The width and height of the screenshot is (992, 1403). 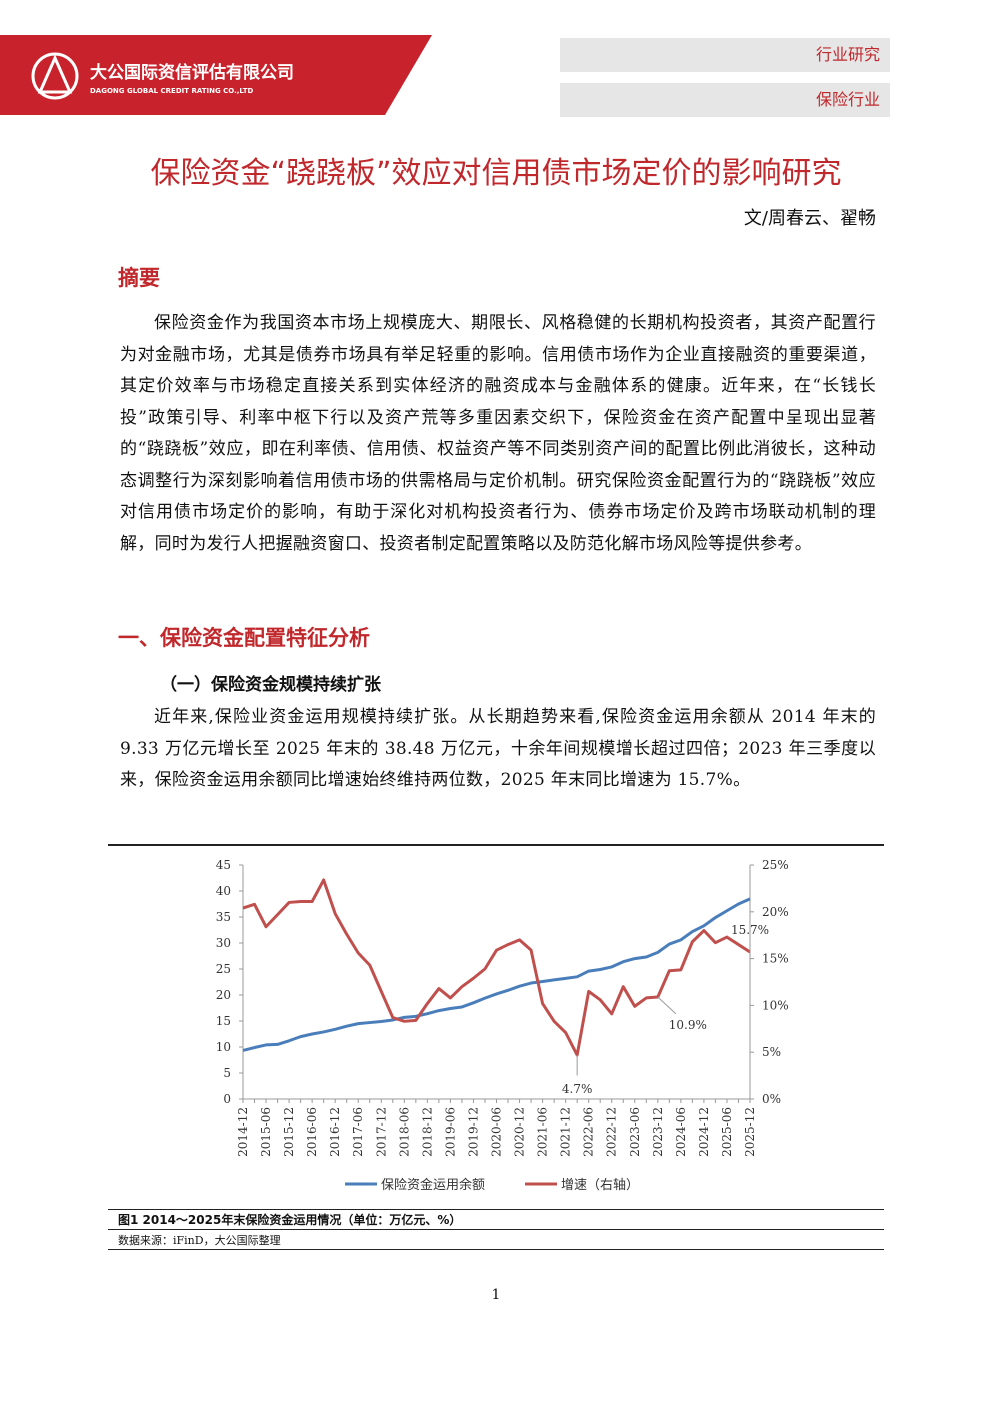 What do you see at coordinates (433, 1185) in the screenshot?
I see `legend-label: 保险资金运用余额` at bounding box center [433, 1185].